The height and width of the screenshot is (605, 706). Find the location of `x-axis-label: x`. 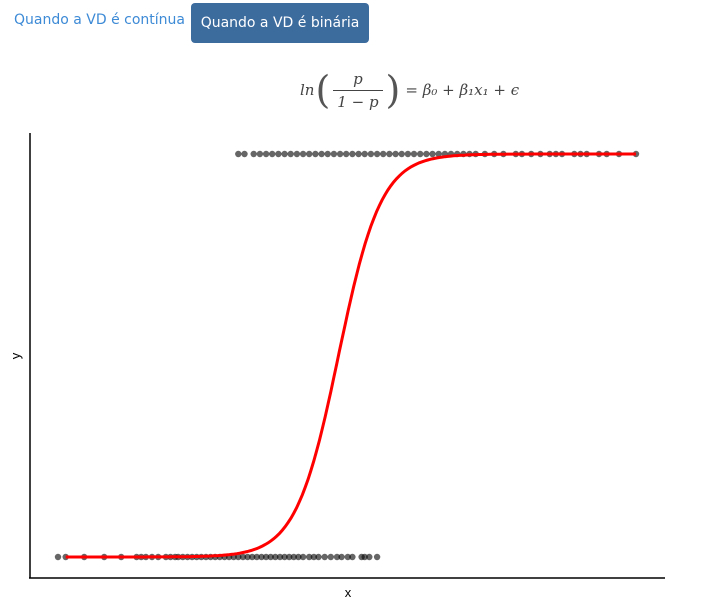

x-axis-label: x is located at coordinates (348, 592).